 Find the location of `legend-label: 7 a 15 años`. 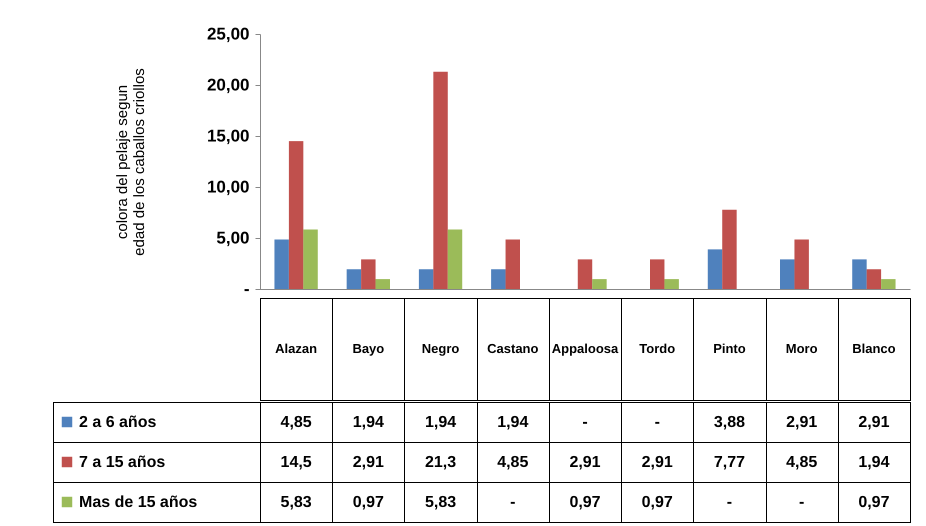

legend-label: 7 a 15 años is located at coordinates (122, 462).